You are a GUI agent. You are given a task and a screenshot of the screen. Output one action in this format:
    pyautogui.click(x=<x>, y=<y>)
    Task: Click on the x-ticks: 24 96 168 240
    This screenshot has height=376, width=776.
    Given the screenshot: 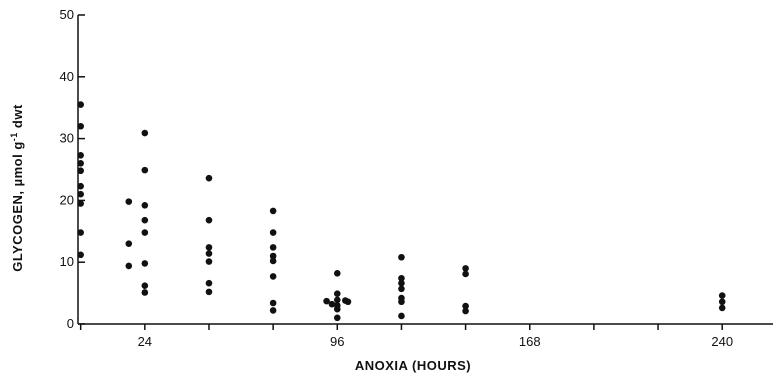 What is the action you would take?
    pyautogui.click(x=406, y=336)
    